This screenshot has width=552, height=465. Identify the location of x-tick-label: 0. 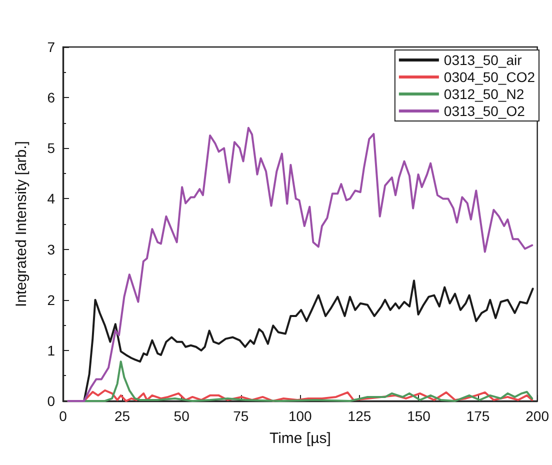
(63, 416).